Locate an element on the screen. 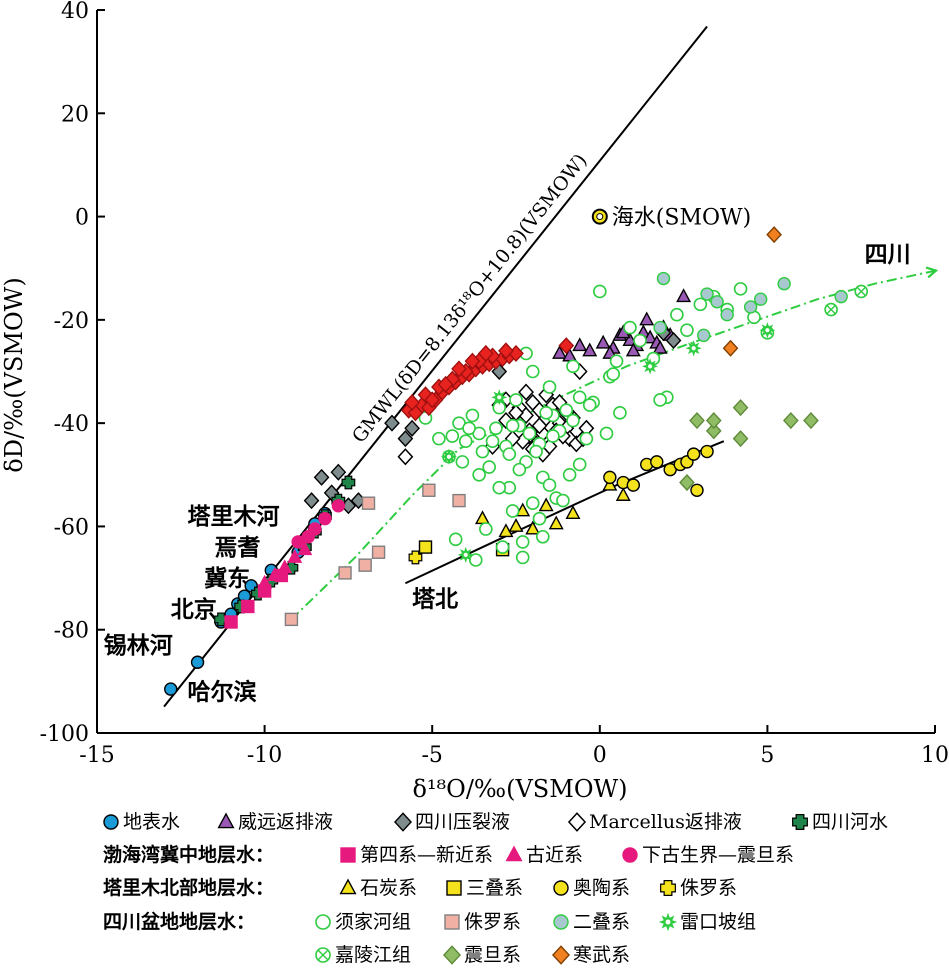 This screenshot has width=949, height=978. seawater-point-inner is located at coordinates (600, 217).